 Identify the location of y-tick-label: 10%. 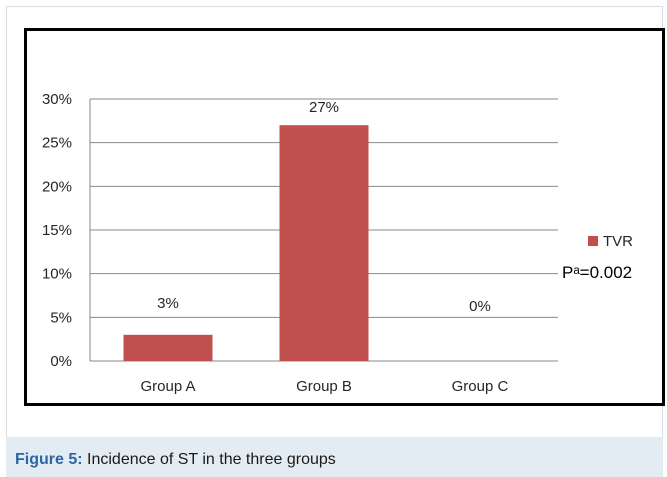
(57, 274).